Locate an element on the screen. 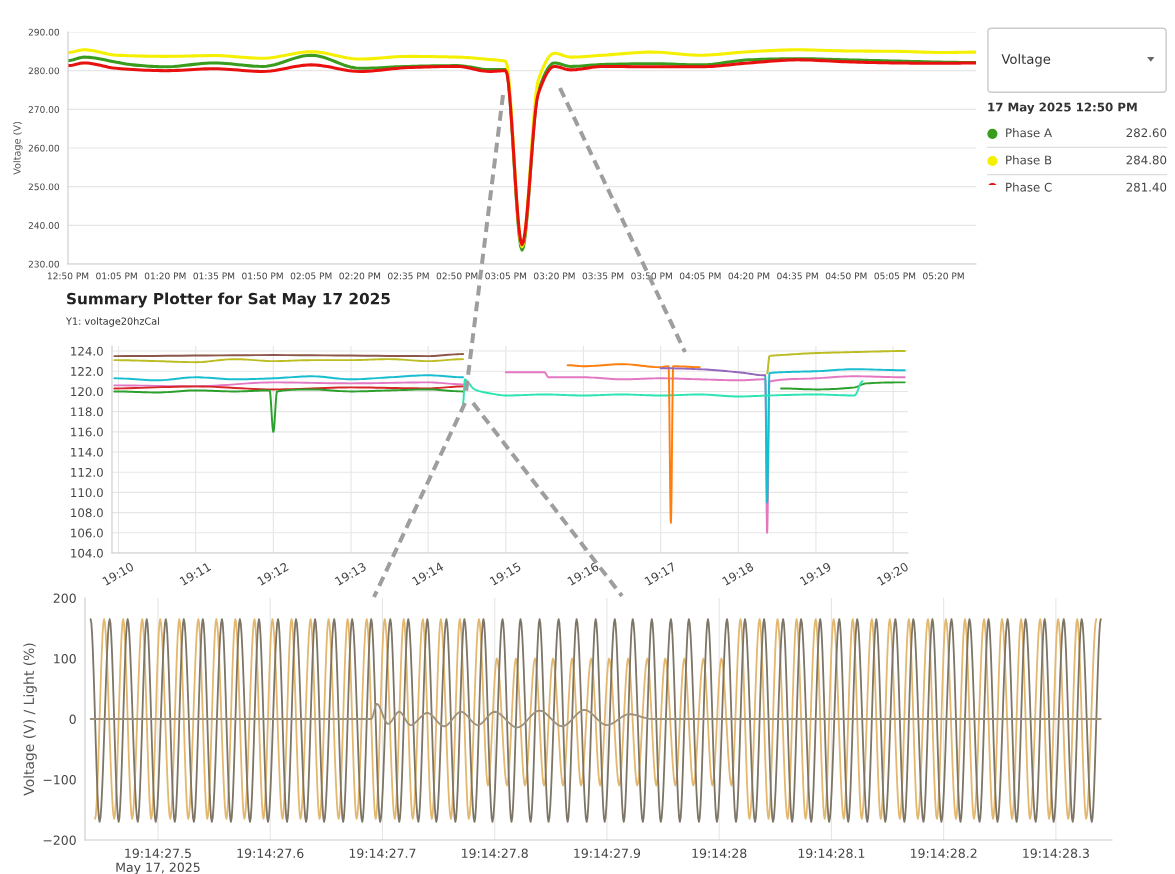 Image resolution: width=1175 pixels, height=874 pixels. y-tick-label: 106.0 is located at coordinates (87, 533).